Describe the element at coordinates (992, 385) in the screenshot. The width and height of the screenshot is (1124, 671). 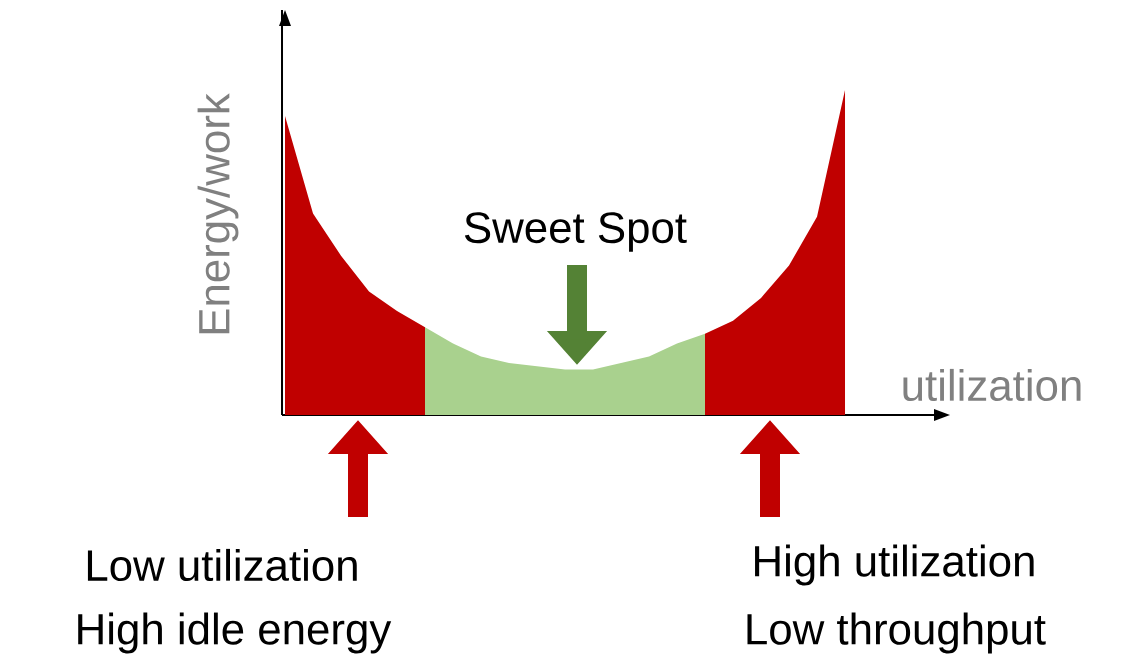
I see `x-axis-title: utilization` at that location.